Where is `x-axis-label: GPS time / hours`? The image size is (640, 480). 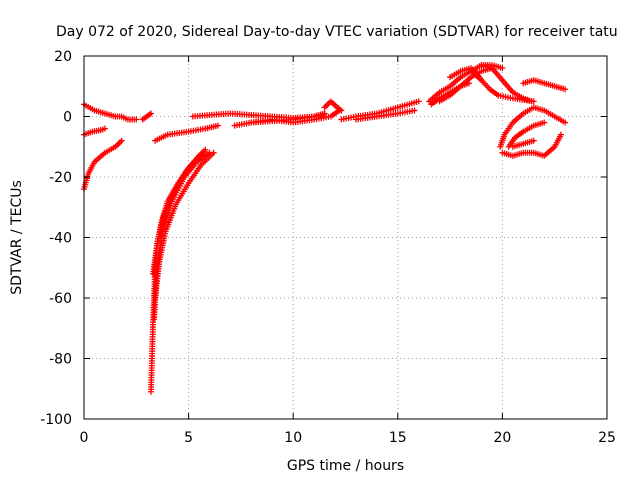
x-axis-label: GPS time / hours is located at coordinates (345, 466).